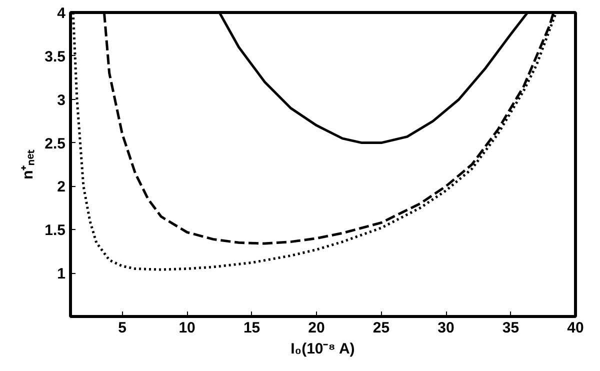  I want to click on y-tick-label: 3.5, so click(55, 57).